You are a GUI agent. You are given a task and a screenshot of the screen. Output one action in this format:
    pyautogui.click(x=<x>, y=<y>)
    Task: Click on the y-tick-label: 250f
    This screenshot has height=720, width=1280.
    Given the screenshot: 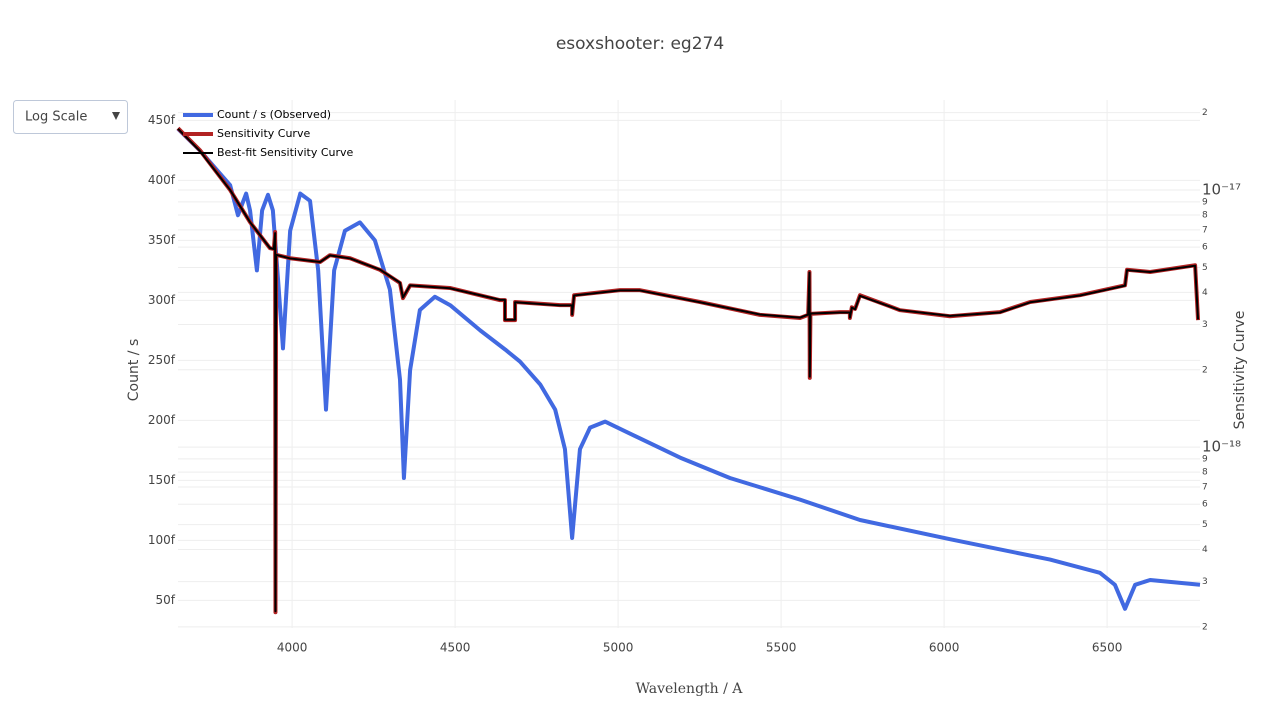 What is the action you would take?
    pyautogui.click(x=162, y=360)
    